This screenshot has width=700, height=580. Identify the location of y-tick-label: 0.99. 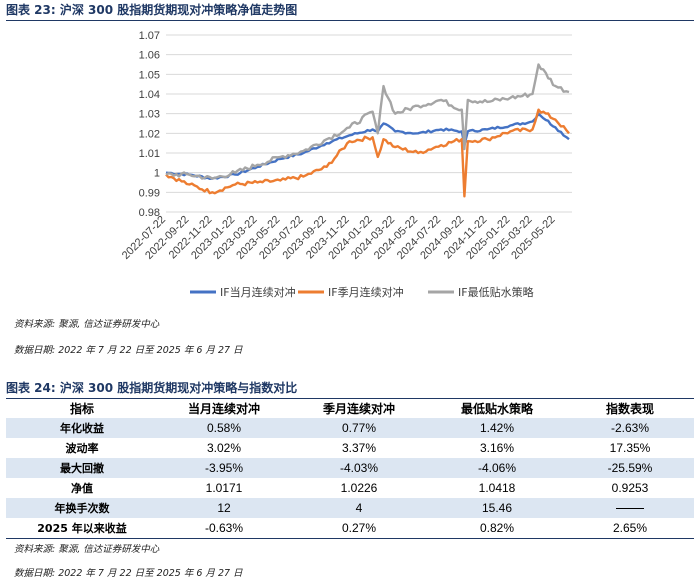
(149, 193).